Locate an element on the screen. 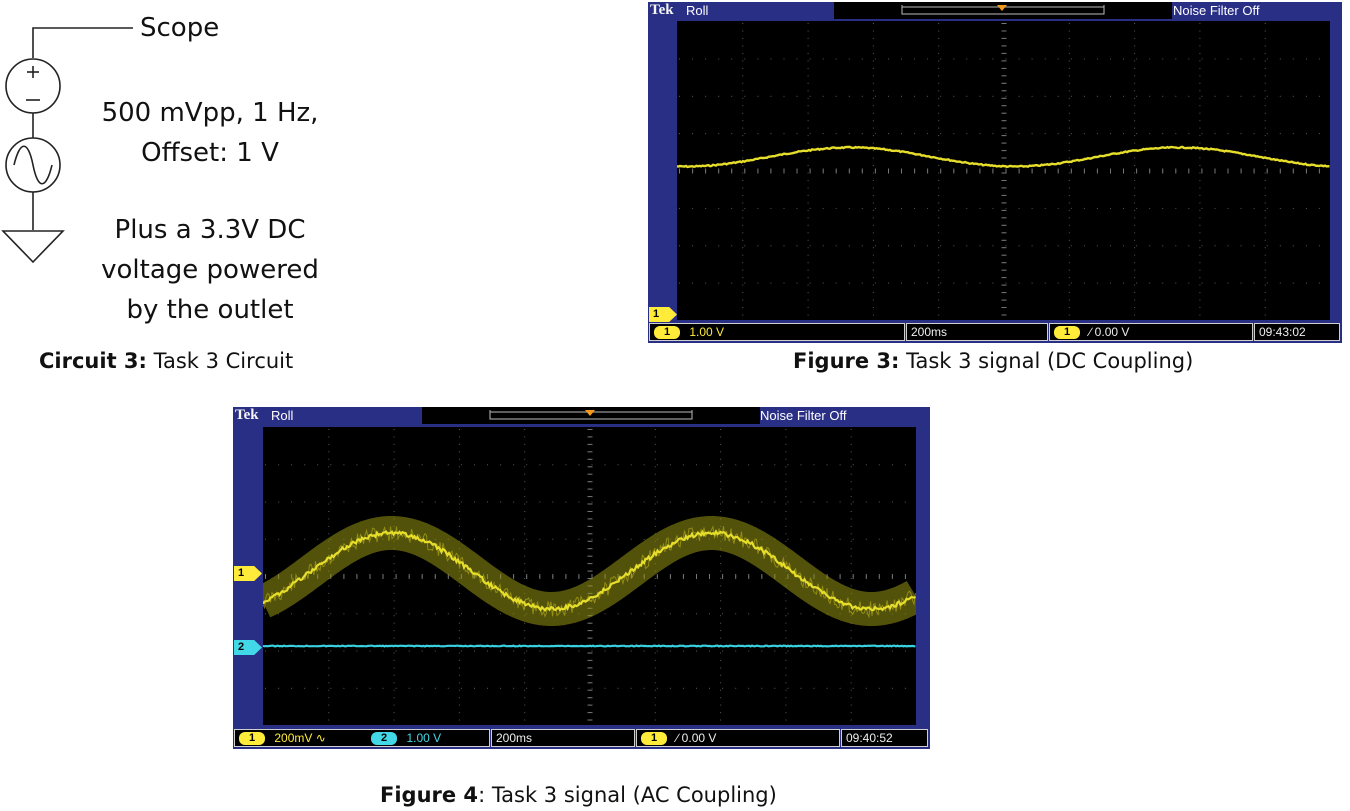 The width and height of the screenshot is (1350, 811). figure4-ch2-scale: 1.00 V is located at coordinates (424, 738).